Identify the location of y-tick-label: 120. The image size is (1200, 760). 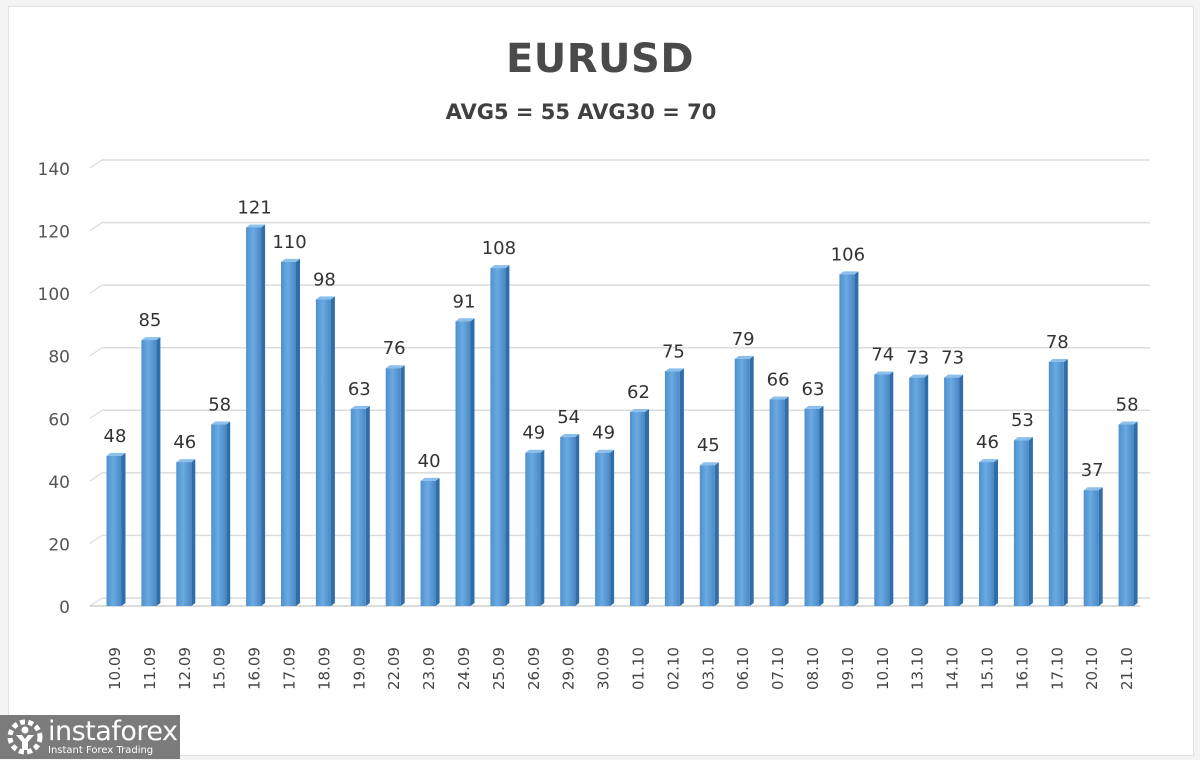
(54, 233).